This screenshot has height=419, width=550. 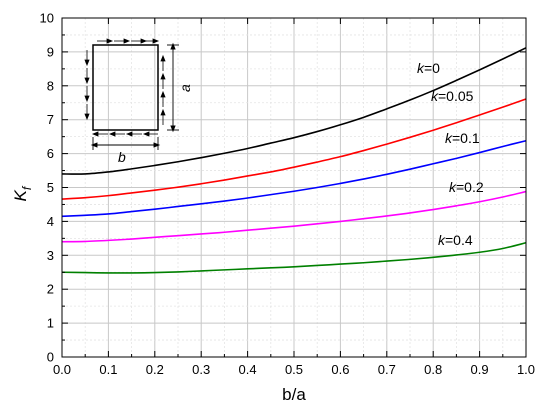 What do you see at coordinates (480, 369) in the screenshot?
I see `x-tick-label: 0.9` at bounding box center [480, 369].